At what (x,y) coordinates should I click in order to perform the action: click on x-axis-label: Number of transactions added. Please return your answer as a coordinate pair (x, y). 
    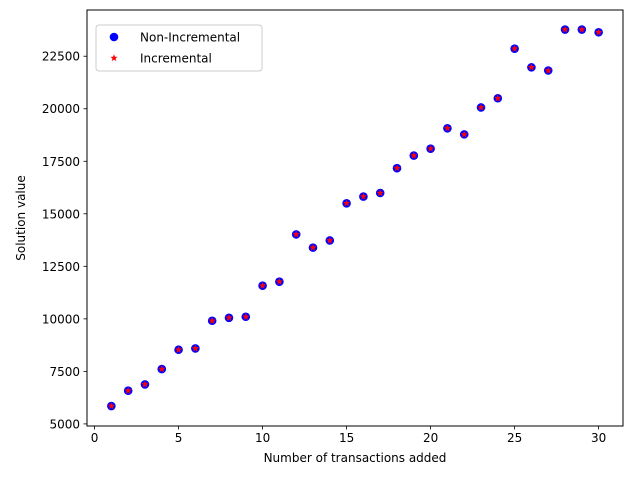
    Looking at the image, I should click on (355, 458).